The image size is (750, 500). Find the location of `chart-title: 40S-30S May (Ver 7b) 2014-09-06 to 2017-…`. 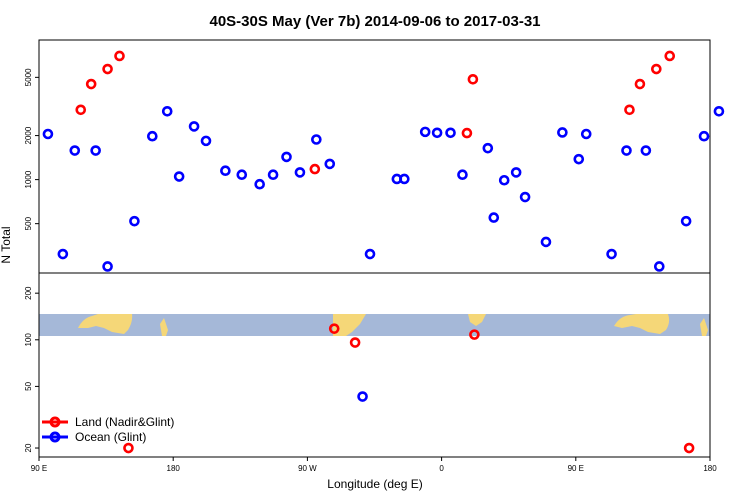

chart-title: 40S-30S May (Ver 7b) 2014-09-06 to 2017-… is located at coordinates (374, 21).